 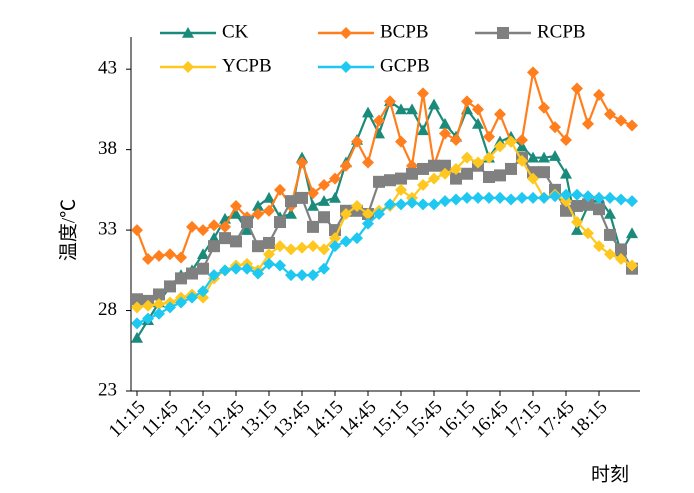 What do you see at coordinates (324, 419) in the screenshot?
I see `x-tick-label: 14:15` at bounding box center [324, 419].